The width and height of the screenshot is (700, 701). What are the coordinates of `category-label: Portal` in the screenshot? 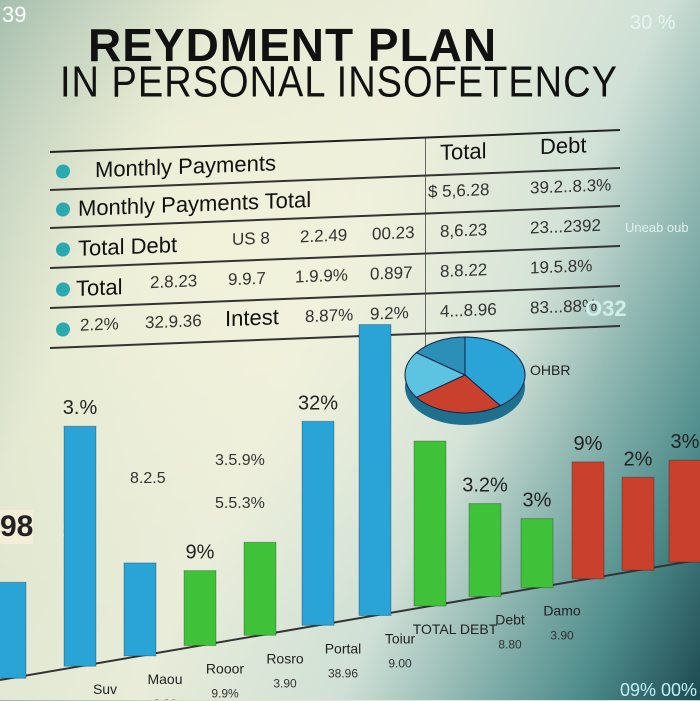 It's located at (343, 648).